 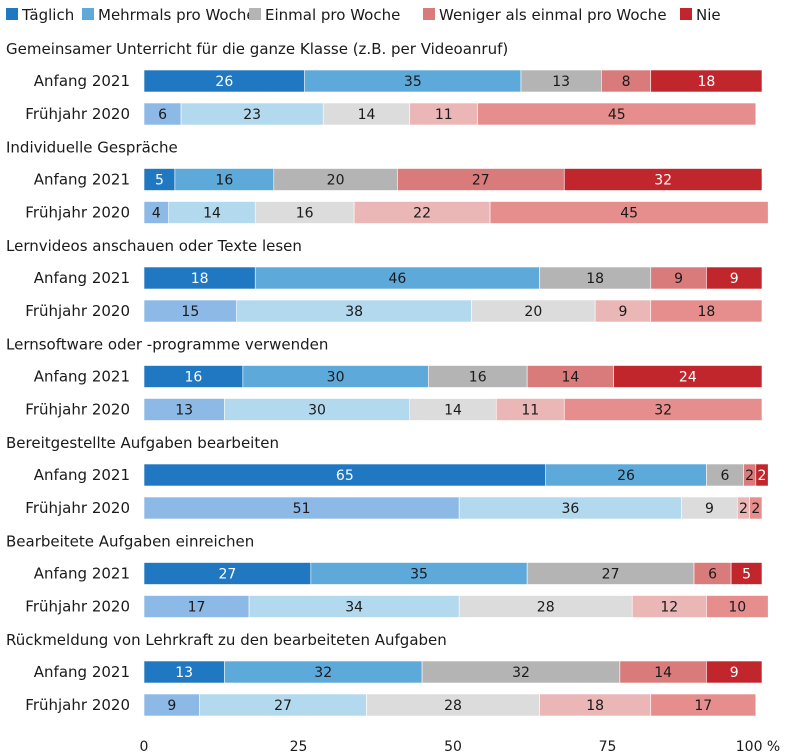 I want to click on bar-row-anfang-2021: Anfang 2021 65 26 6 2 2, so click(x=401, y=475).